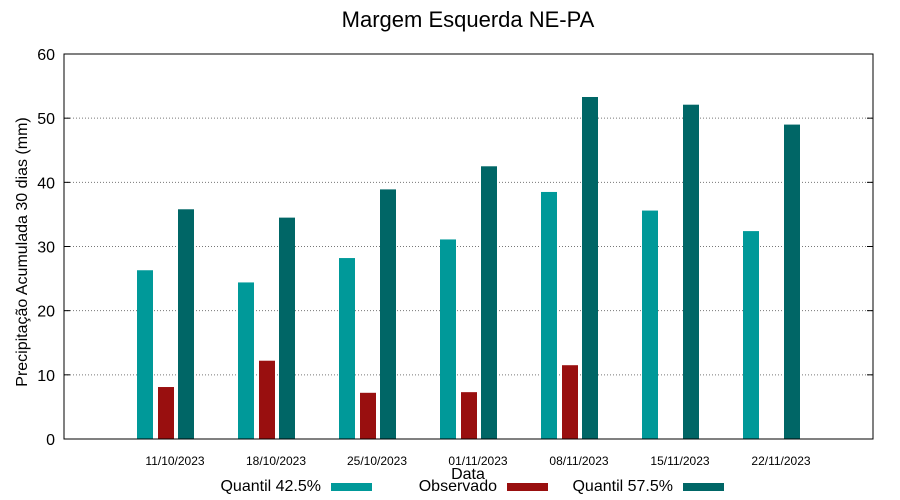  Describe the element at coordinates (46, 312) in the screenshot. I see `y-tick-label: 20` at that location.